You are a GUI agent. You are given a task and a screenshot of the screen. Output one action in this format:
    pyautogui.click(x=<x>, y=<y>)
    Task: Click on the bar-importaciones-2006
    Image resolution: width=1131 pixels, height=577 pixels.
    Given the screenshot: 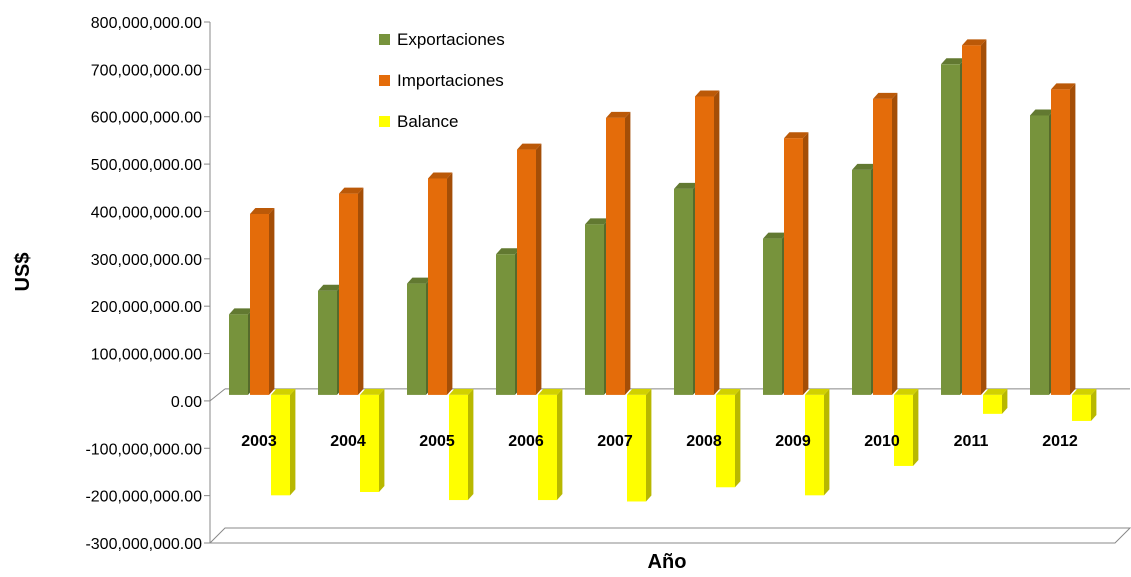 What is the action you would take?
    pyautogui.click(x=529, y=269)
    